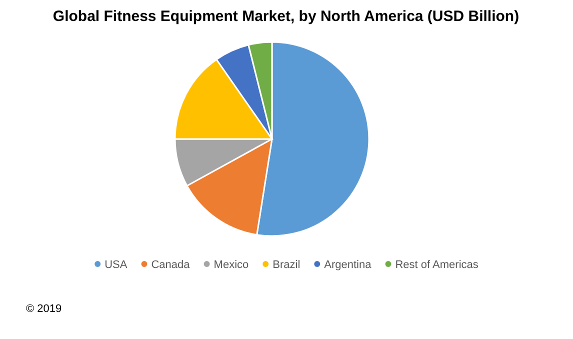 The height and width of the screenshot is (339, 573). What do you see at coordinates (437, 265) in the screenshot?
I see `legend-label: Rest of Americas` at bounding box center [437, 265].